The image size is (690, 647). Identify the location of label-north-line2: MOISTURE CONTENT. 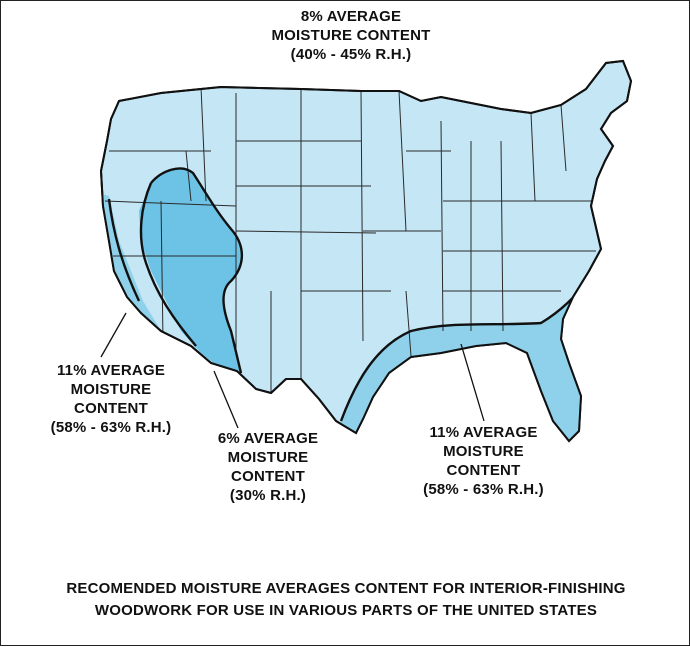
(351, 35).